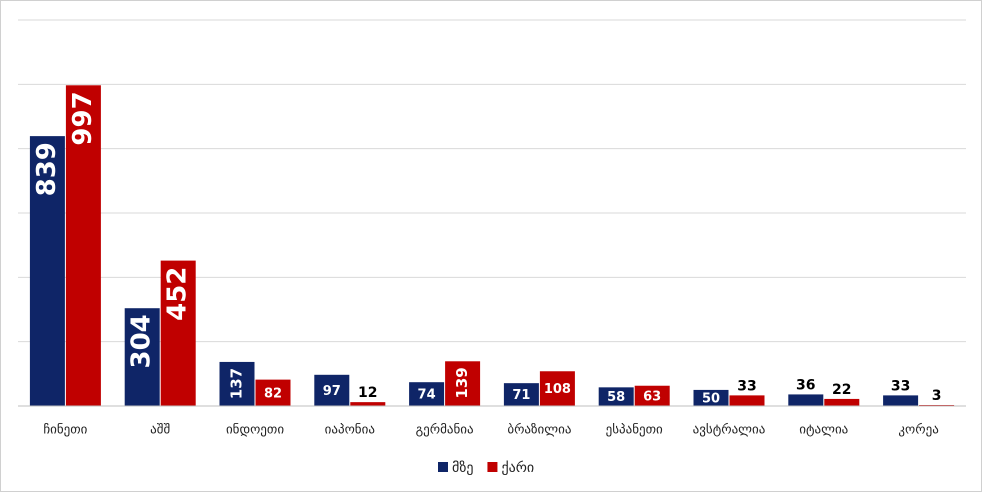 This screenshot has width=982, height=492. I want to click on value-label: 137, so click(237, 383).